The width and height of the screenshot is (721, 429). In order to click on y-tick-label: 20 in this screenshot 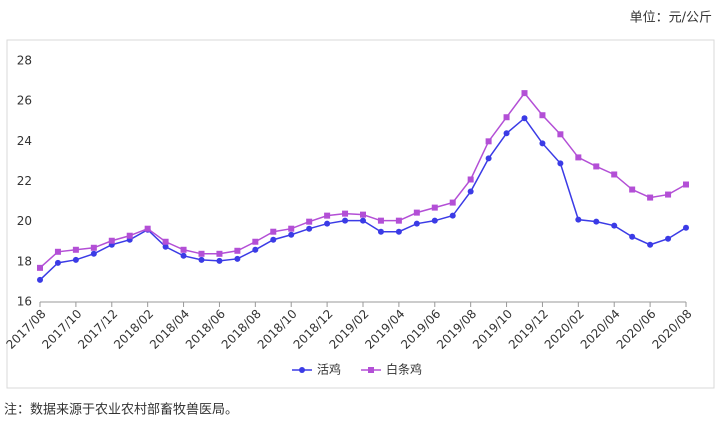, I will do `click(24, 221)`.